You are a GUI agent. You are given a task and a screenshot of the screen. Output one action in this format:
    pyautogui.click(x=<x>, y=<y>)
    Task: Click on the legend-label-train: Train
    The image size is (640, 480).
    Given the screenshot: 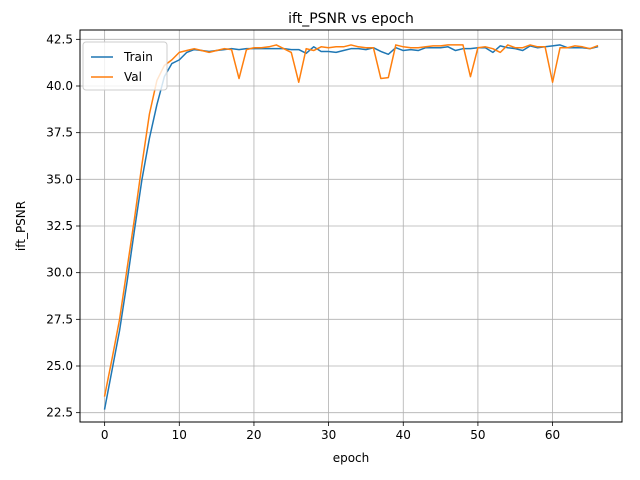 What is the action you would take?
    pyautogui.click(x=138, y=57)
    